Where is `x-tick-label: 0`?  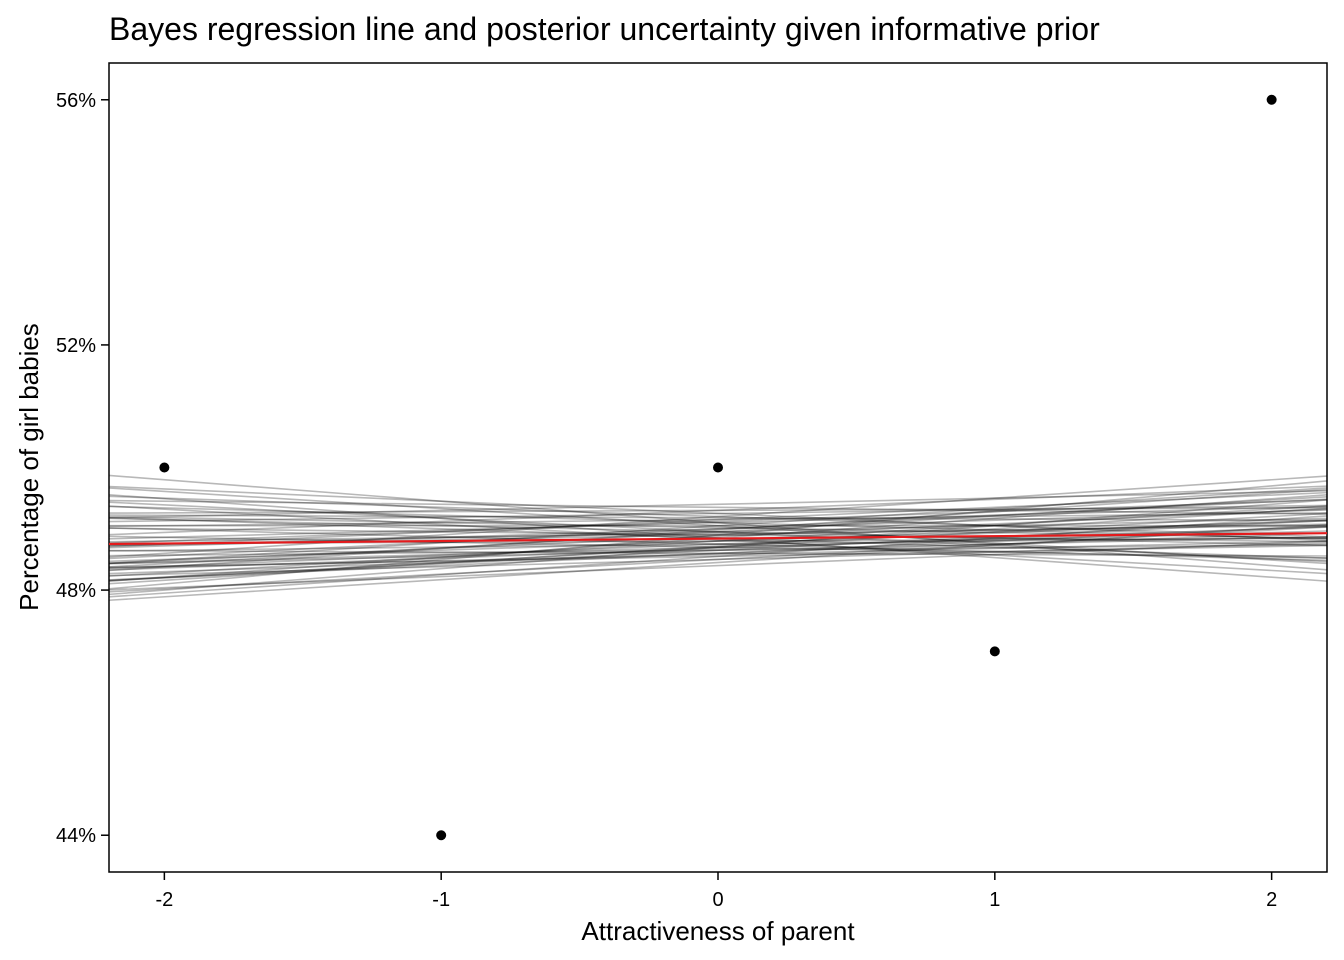
x-tick-label: 0 is located at coordinates (717, 900).